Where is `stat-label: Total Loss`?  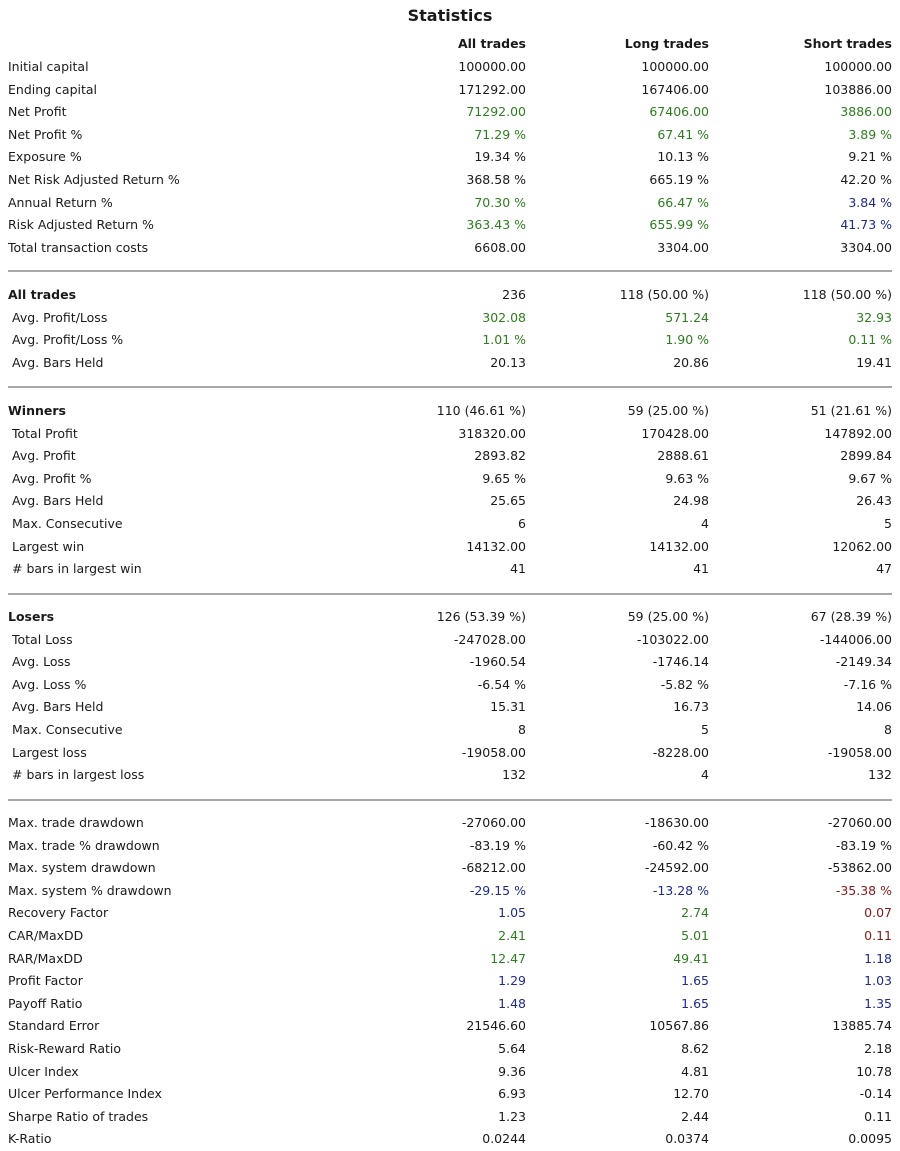
stat-label: Total Loss is located at coordinates (42, 639).